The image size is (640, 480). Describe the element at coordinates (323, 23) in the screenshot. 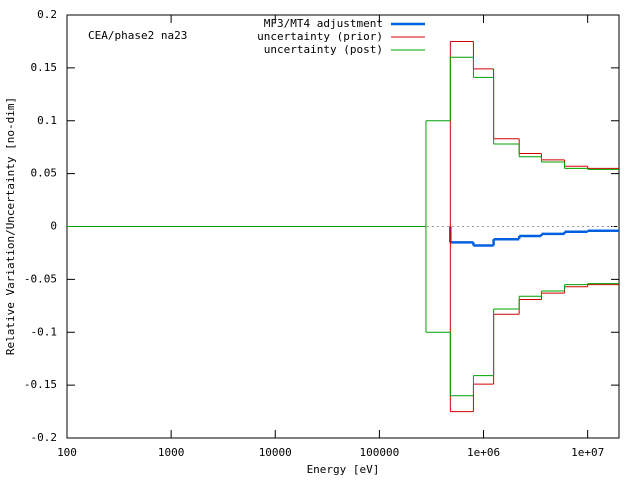

I see `legend-label: MF3/MT4 adjustment` at that location.